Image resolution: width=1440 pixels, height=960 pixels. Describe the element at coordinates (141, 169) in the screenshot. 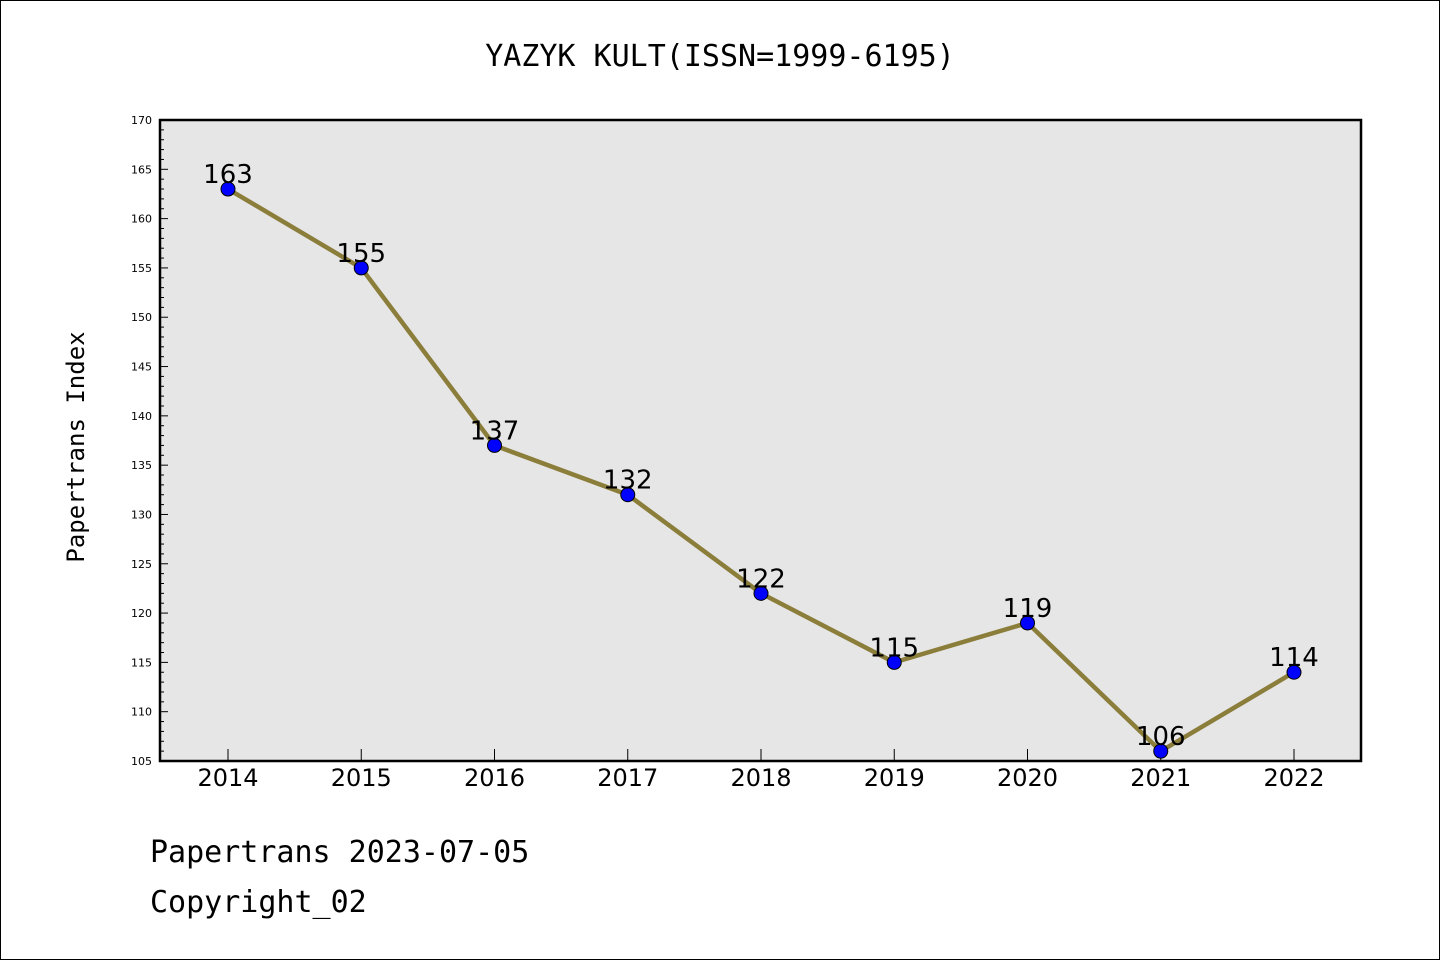

I see `y-tick-label: 165` at that location.